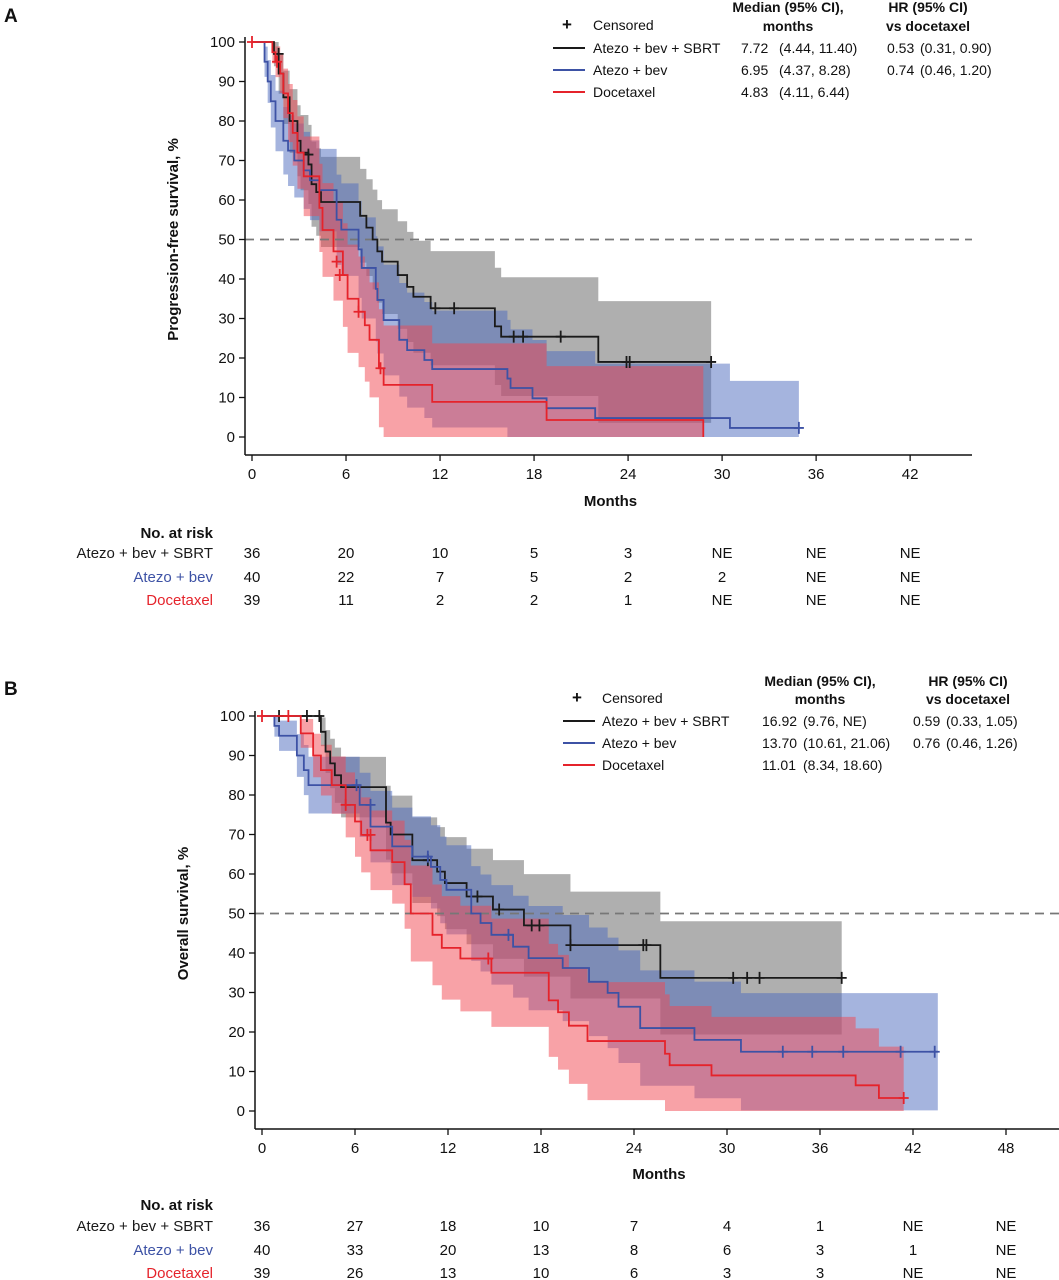 The width and height of the screenshot is (1059, 1280). I want to click on x-tick-label: 18, so click(541, 1148).